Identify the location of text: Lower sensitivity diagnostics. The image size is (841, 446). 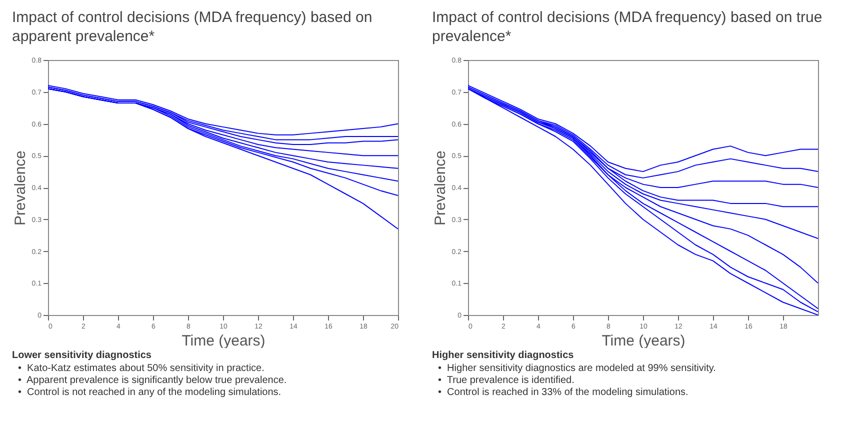
(82, 355).